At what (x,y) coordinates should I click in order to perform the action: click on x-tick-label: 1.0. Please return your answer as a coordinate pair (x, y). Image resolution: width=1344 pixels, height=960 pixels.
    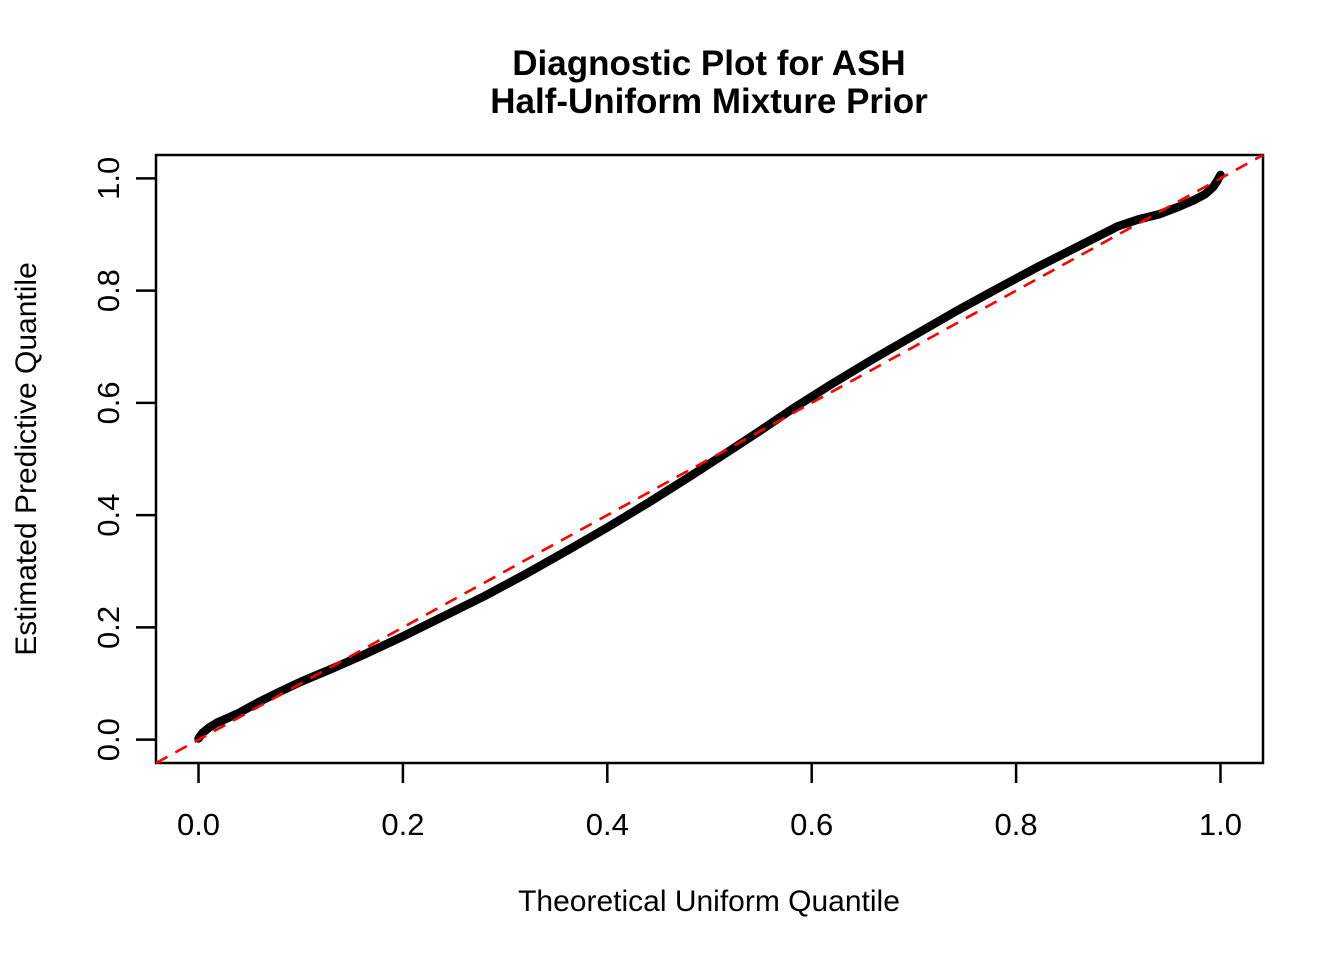
    Looking at the image, I should click on (1220, 824).